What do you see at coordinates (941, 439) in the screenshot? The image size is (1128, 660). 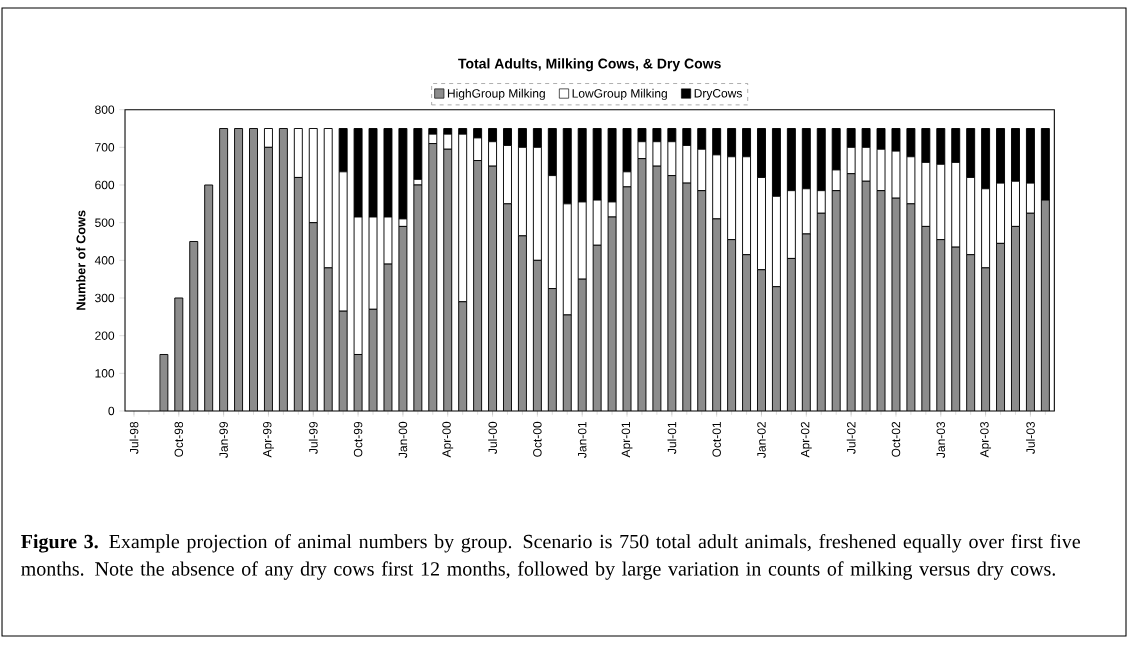 I see `x-tick-label: Jan-03` at bounding box center [941, 439].